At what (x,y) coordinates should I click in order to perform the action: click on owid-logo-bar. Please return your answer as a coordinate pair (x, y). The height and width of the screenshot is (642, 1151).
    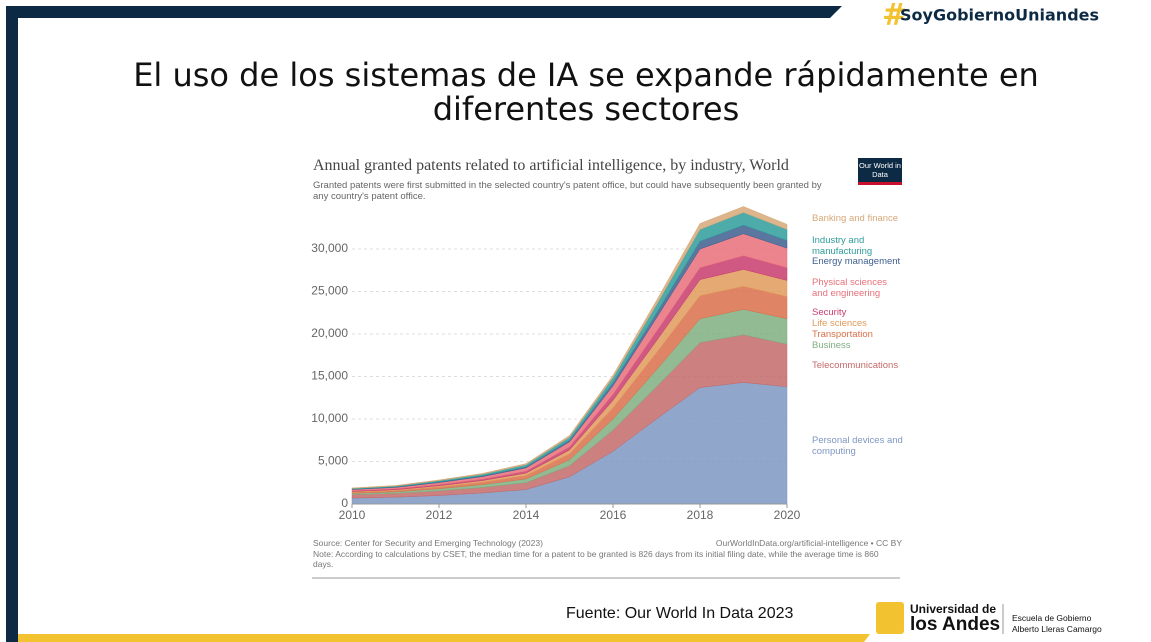
    Looking at the image, I should click on (880, 183).